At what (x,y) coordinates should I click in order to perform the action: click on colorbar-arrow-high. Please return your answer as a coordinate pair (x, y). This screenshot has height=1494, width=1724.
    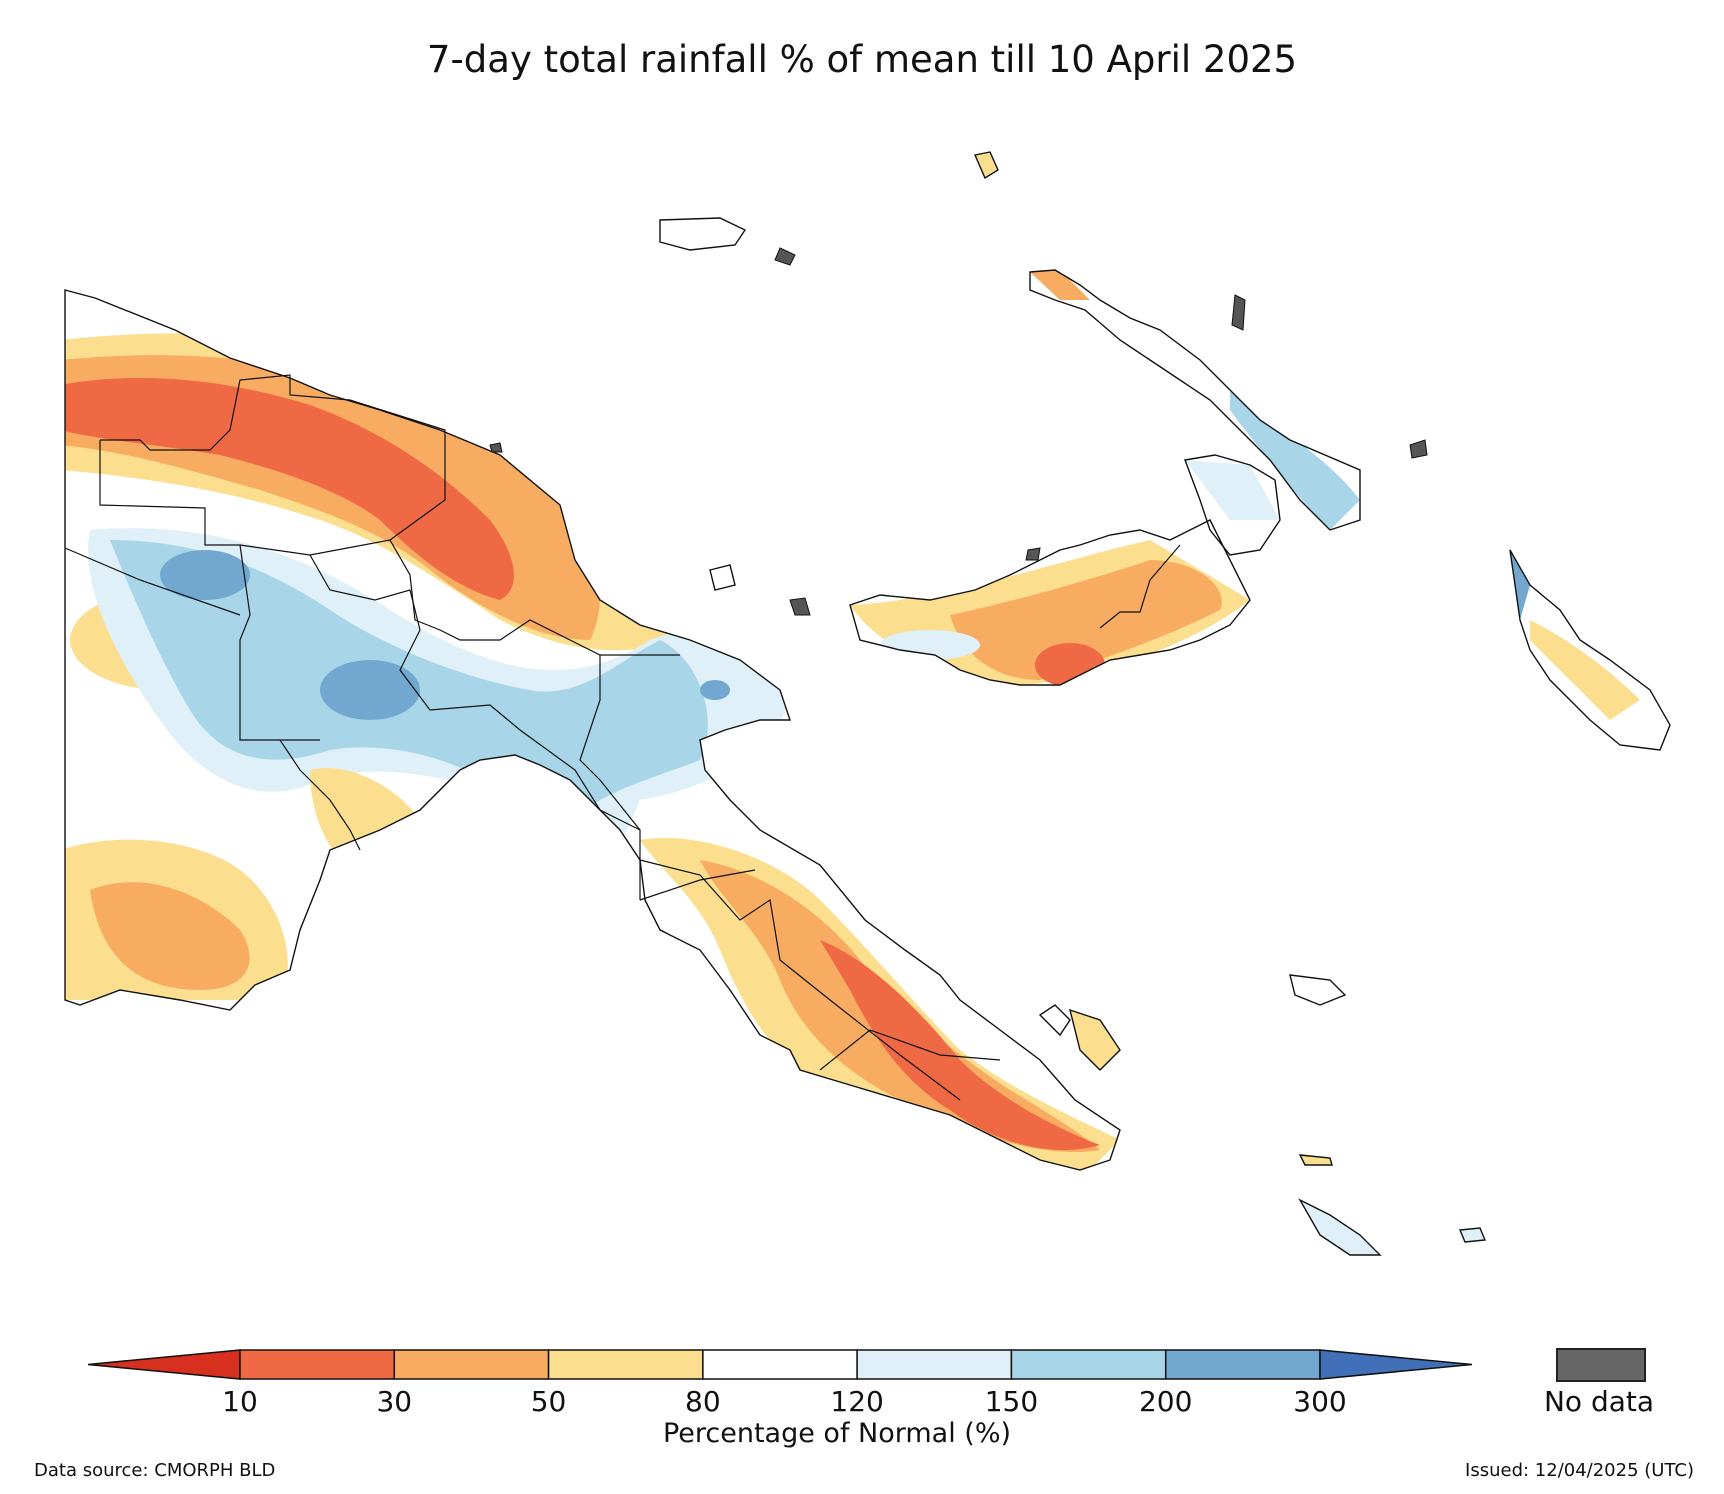
    Looking at the image, I should click on (1396, 1364).